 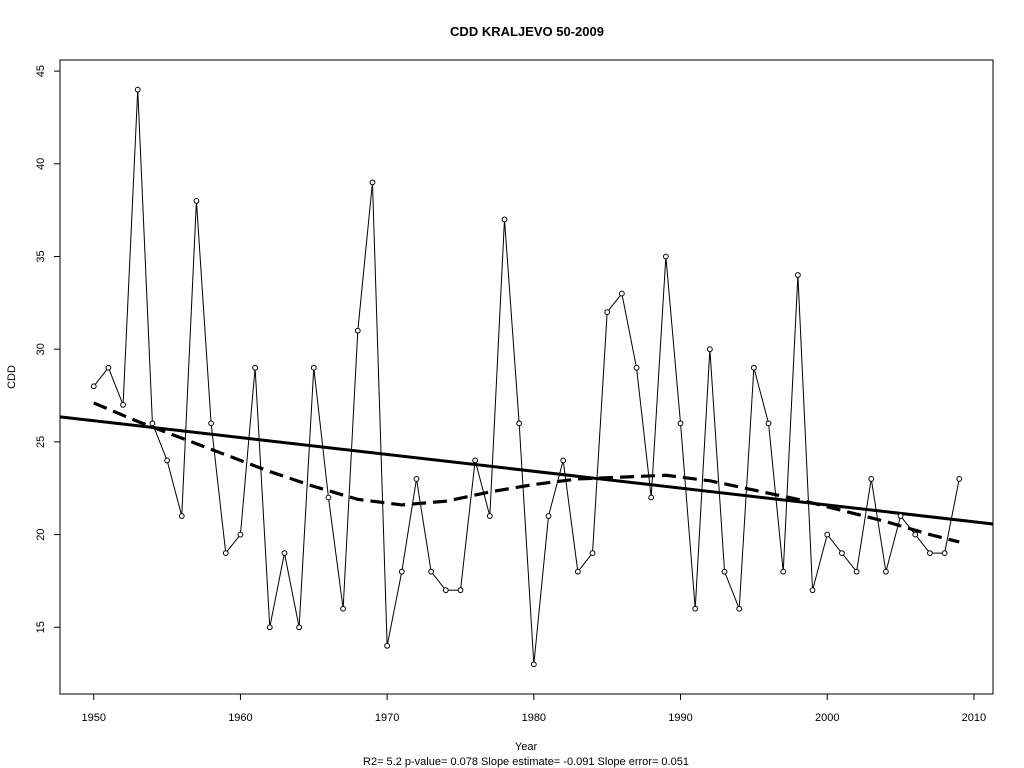 What do you see at coordinates (41, 442) in the screenshot?
I see `y-tick-label: 25` at bounding box center [41, 442].